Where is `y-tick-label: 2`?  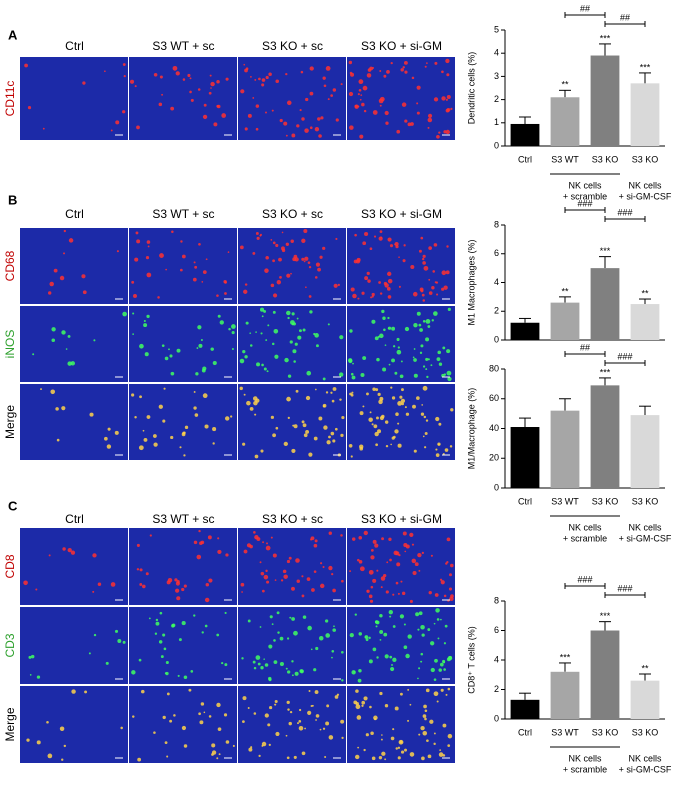 y-tick-label: 2 is located at coordinates (496, 99).